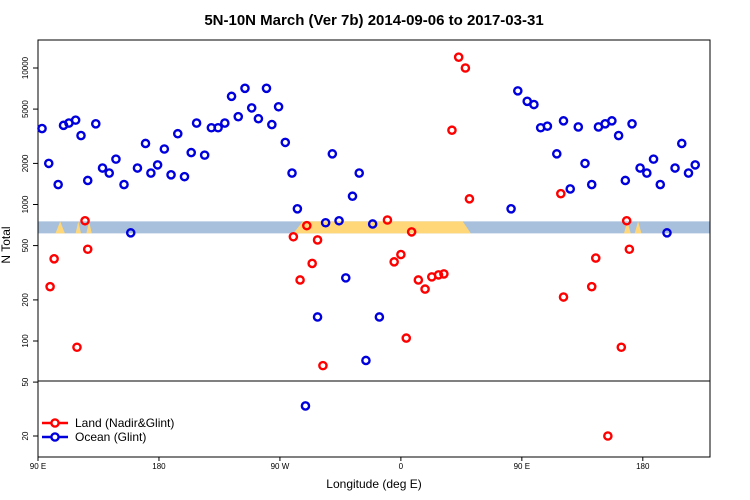 This screenshot has width=750, height=500. What do you see at coordinates (25, 381) in the screenshot?
I see `y-tick-label: 50` at bounding box center [25, 381].